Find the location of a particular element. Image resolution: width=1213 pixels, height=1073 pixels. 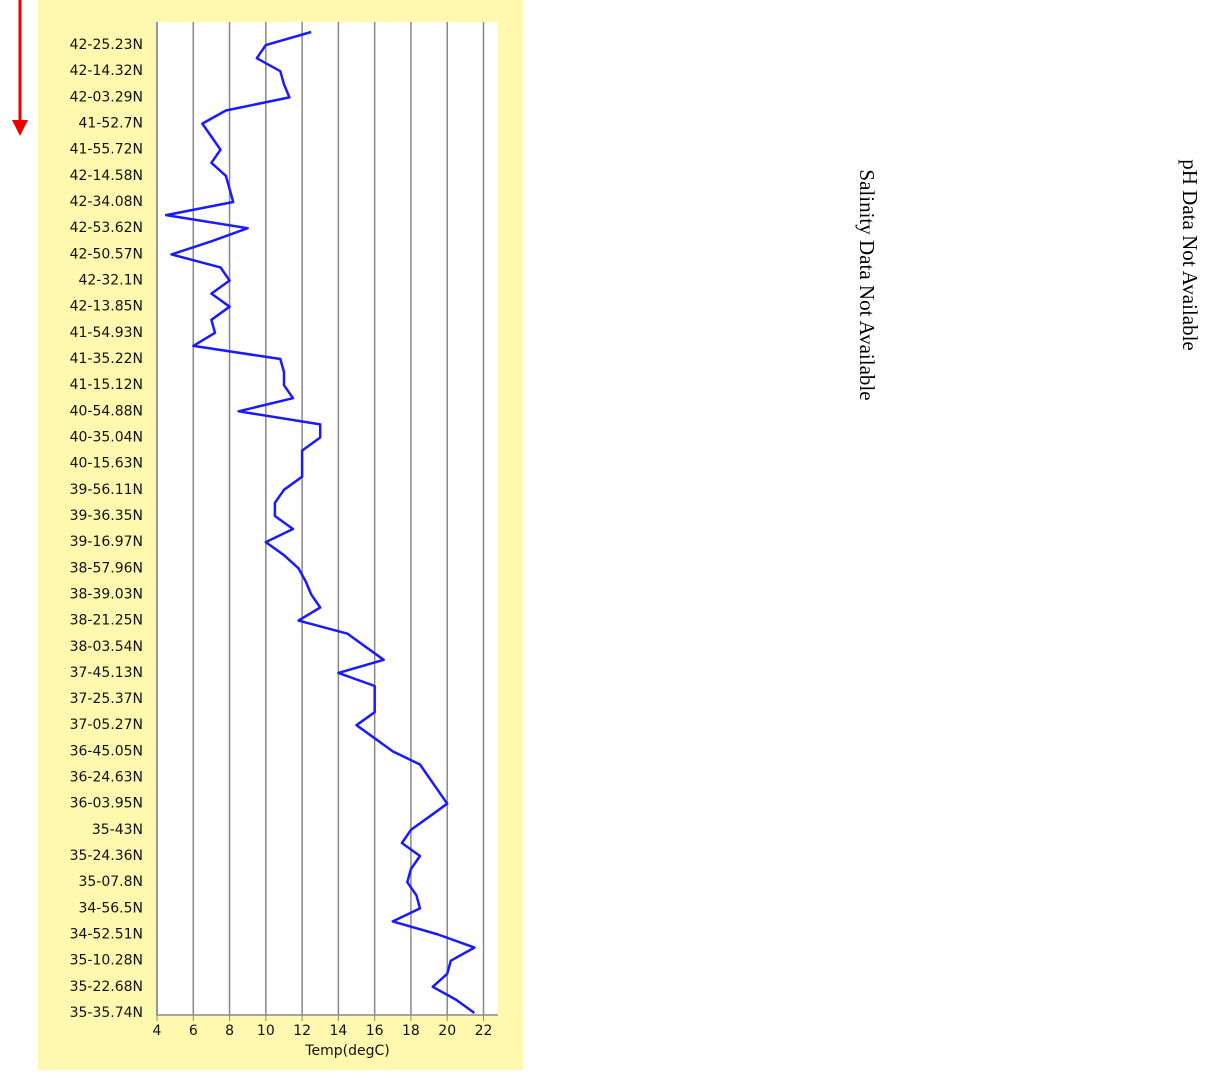

x-axis-title: Temp(degC) is located at coordinates (346, 1051).